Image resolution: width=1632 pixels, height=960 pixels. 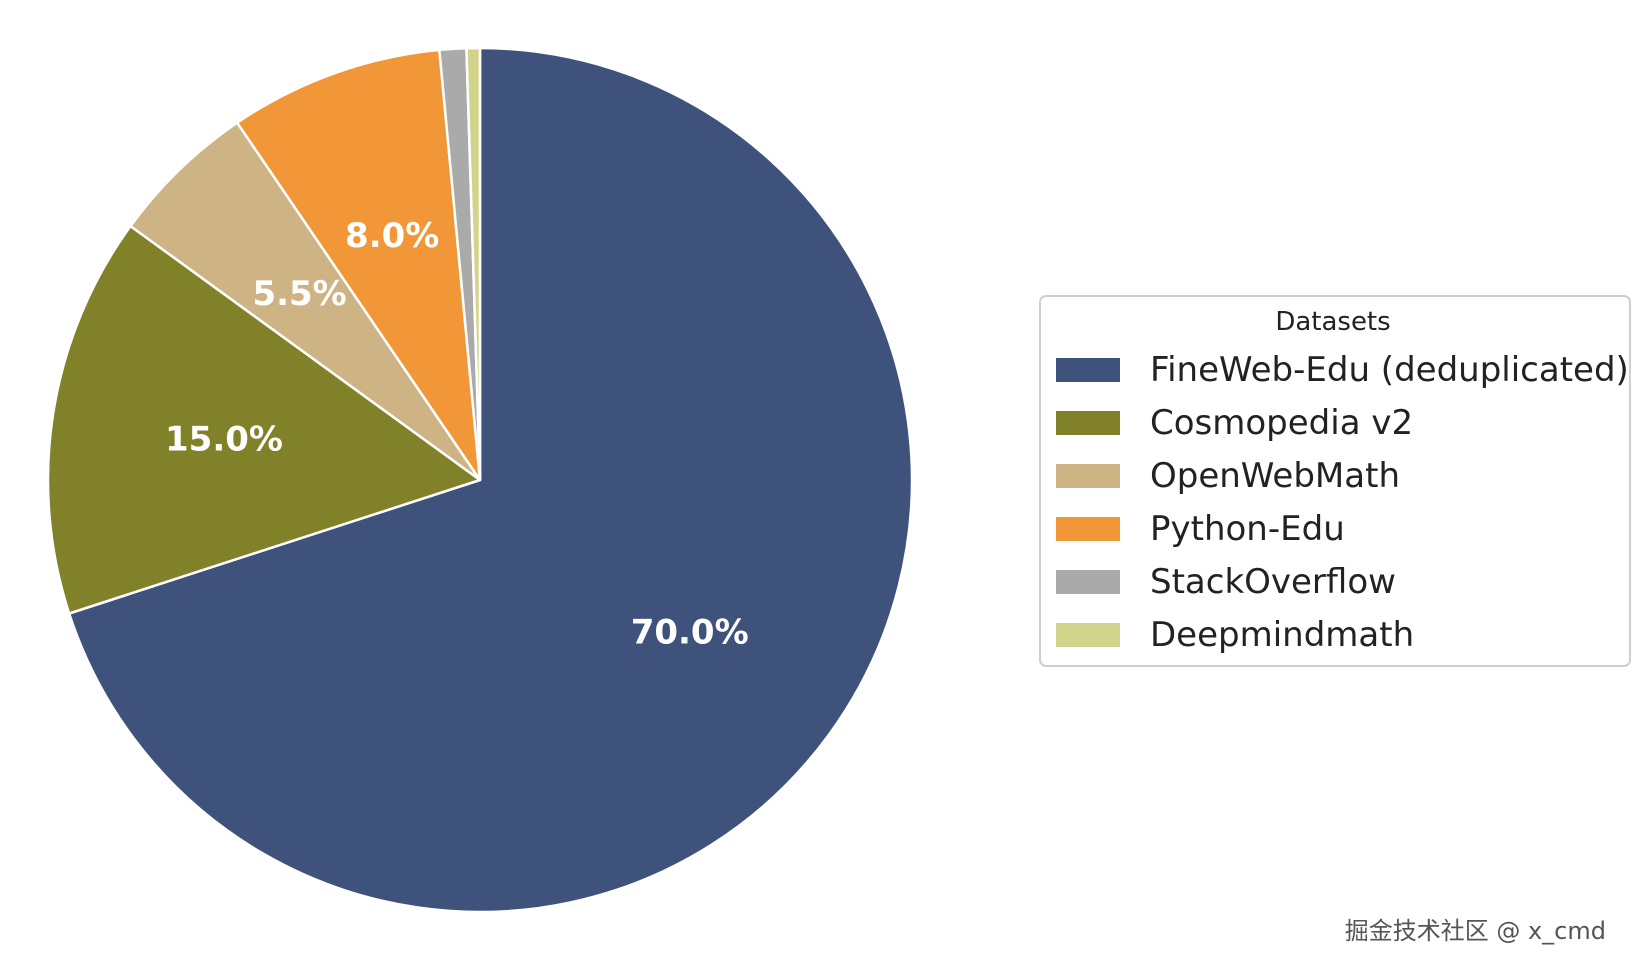 I want to click on legend-label-fineweb-edu-deduplicated: FineWeb-Edu (deduplicated), so click(x=1389, y=370).